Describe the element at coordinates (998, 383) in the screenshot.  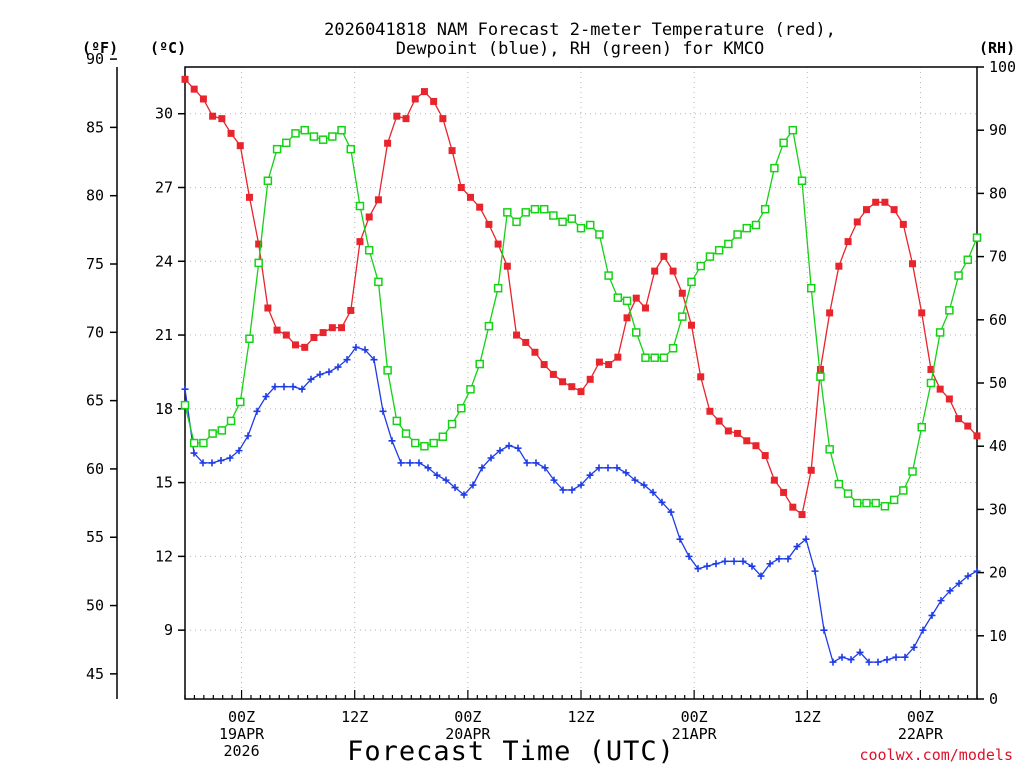
I see `rh-tick-label: 50` at that location.